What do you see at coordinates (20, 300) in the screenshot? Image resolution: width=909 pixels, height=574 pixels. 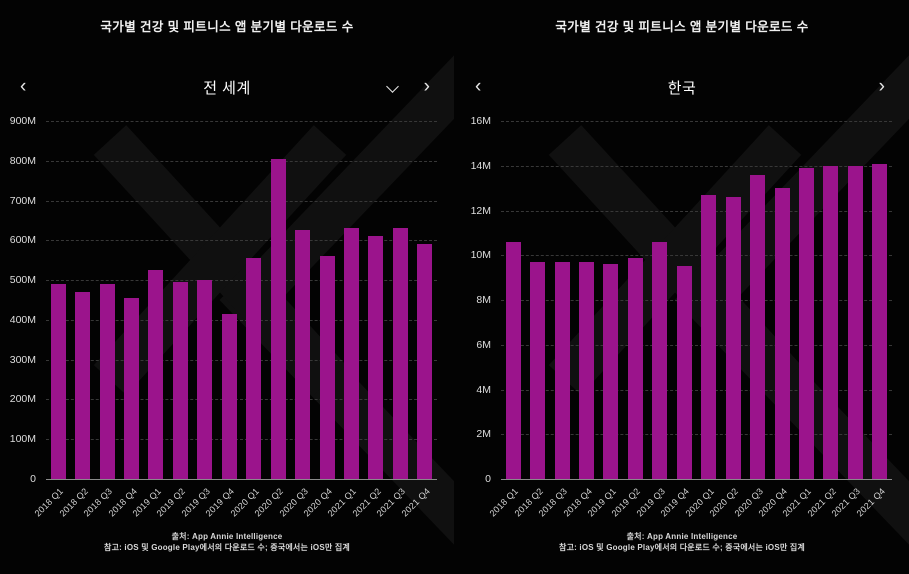 I see `y-axis: 0 100M 200M 300M 400M 500M 600M 700M 800M 900M` at bounding box center [20, 300].